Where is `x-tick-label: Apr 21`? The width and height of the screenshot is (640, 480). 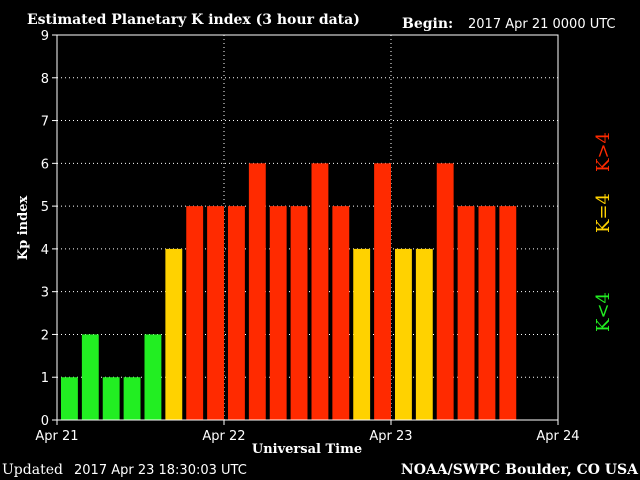
x-tick-label: Apr 21 is located at coordinates (56, 436).